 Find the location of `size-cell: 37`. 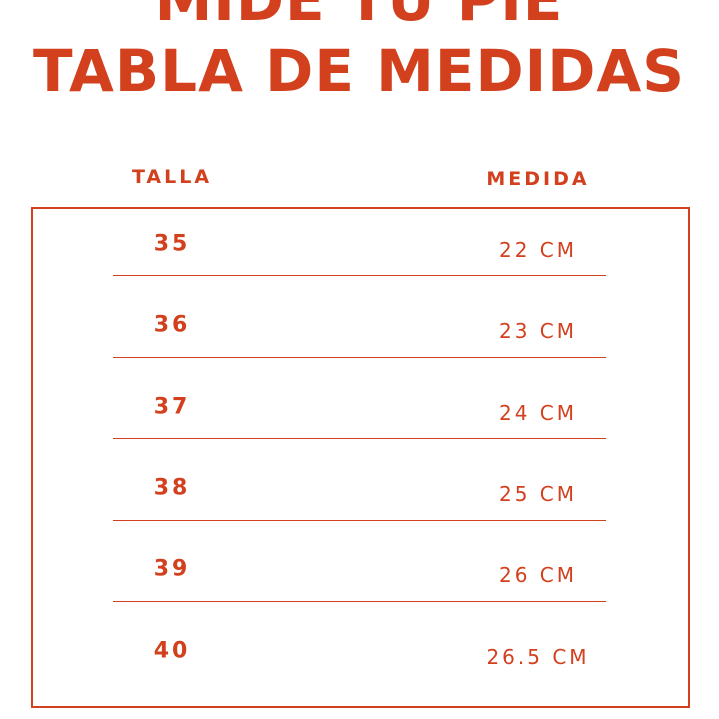

size-cell: 37 is located at coordinates (172, 407).